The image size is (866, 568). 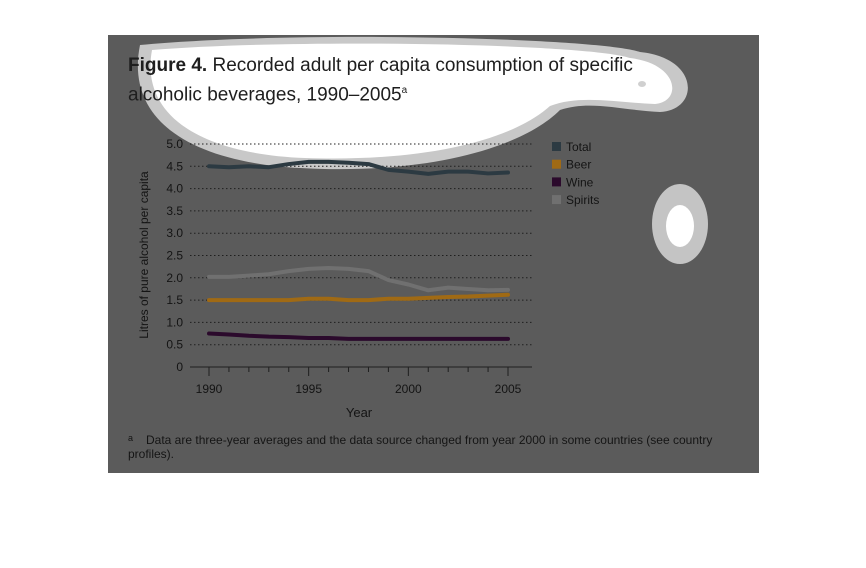 What do you see at coordinates (680, 226) in the screenshot?
I see `smear-ring-inner` at bounding box center [680, 226].